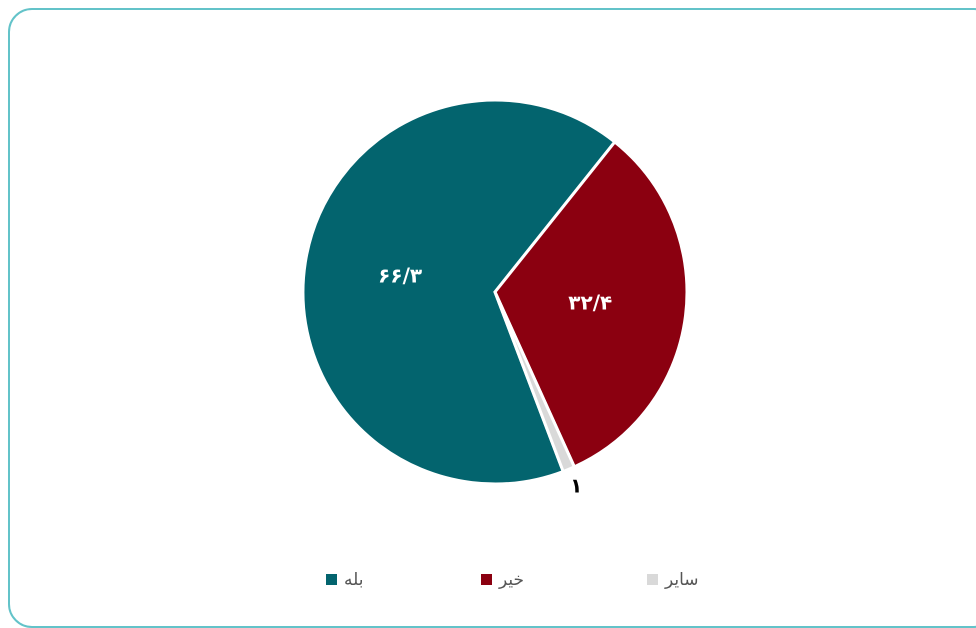 The height and width of the screenshot is (628, 976). What do you see at coordinates (400, 276) in the screenshot?
I see `data-label: ۶۶/۳` at bounding box center [400, 276].